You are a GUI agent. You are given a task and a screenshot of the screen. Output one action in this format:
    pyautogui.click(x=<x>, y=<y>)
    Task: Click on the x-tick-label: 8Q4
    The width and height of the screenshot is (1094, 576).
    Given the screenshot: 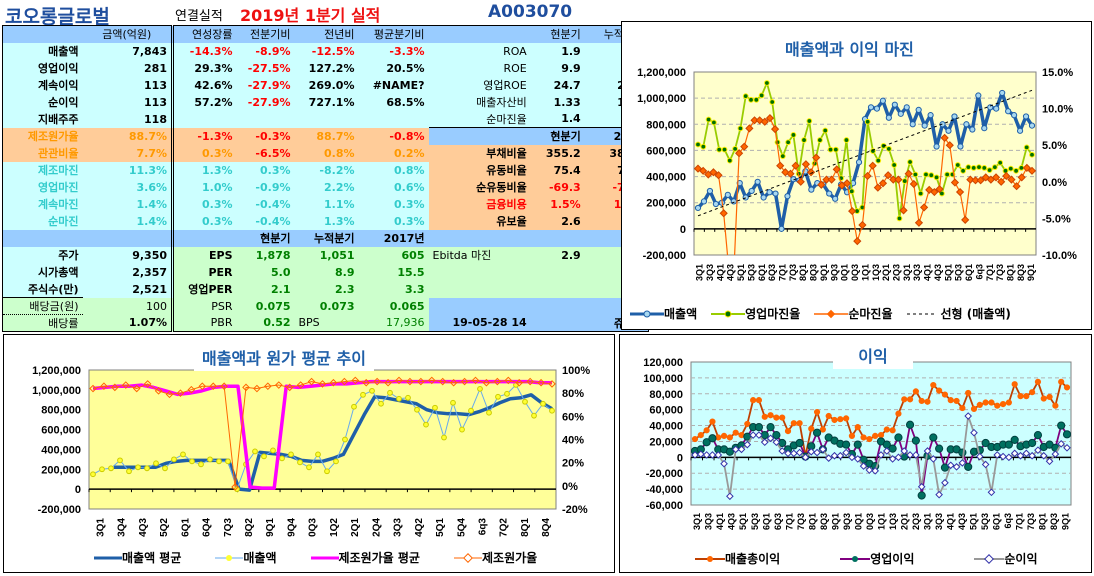 What is the action you would take?
    pyautogui.click(x=546, y=527)
    